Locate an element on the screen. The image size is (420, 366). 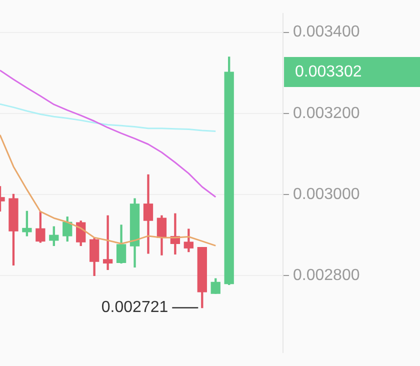
text: 0.003302 is located at coordinates (328, 71).